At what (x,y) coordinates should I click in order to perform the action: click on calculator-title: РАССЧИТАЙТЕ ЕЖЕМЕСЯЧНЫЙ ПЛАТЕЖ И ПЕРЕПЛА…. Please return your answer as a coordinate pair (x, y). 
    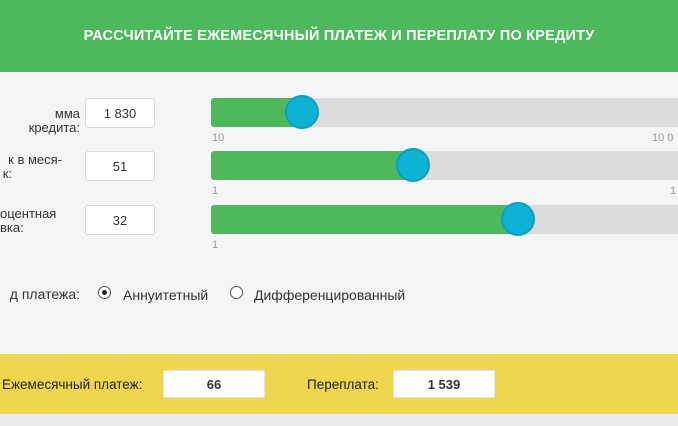
    Looking at the image, I should click on (339, 36).